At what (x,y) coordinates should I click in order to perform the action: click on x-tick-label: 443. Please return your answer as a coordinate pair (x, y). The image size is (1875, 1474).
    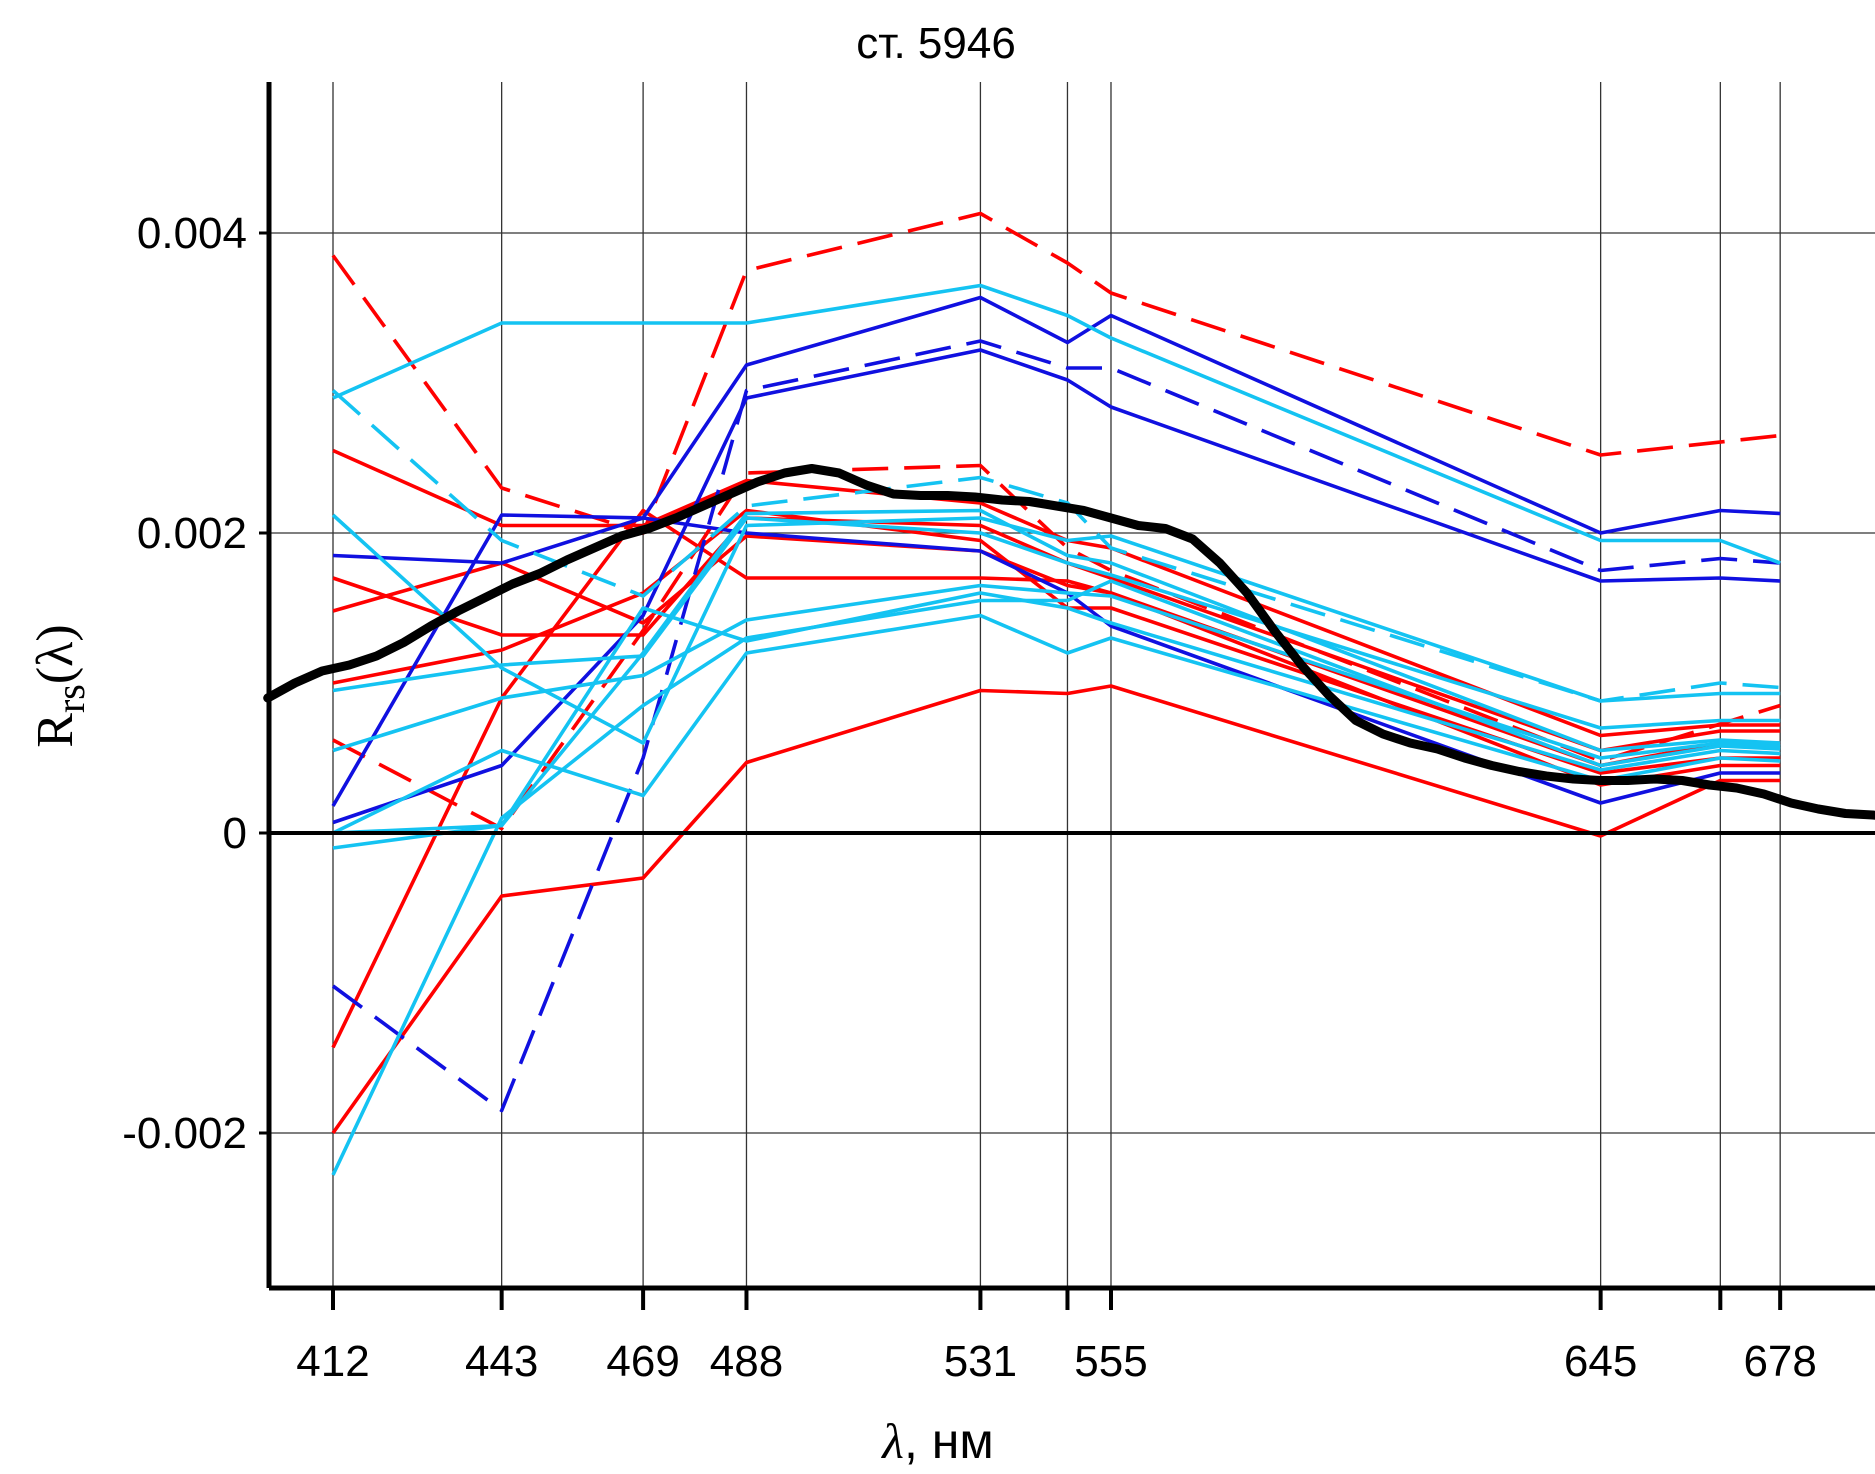
    Looking at the image, I should click on (501, 1361).